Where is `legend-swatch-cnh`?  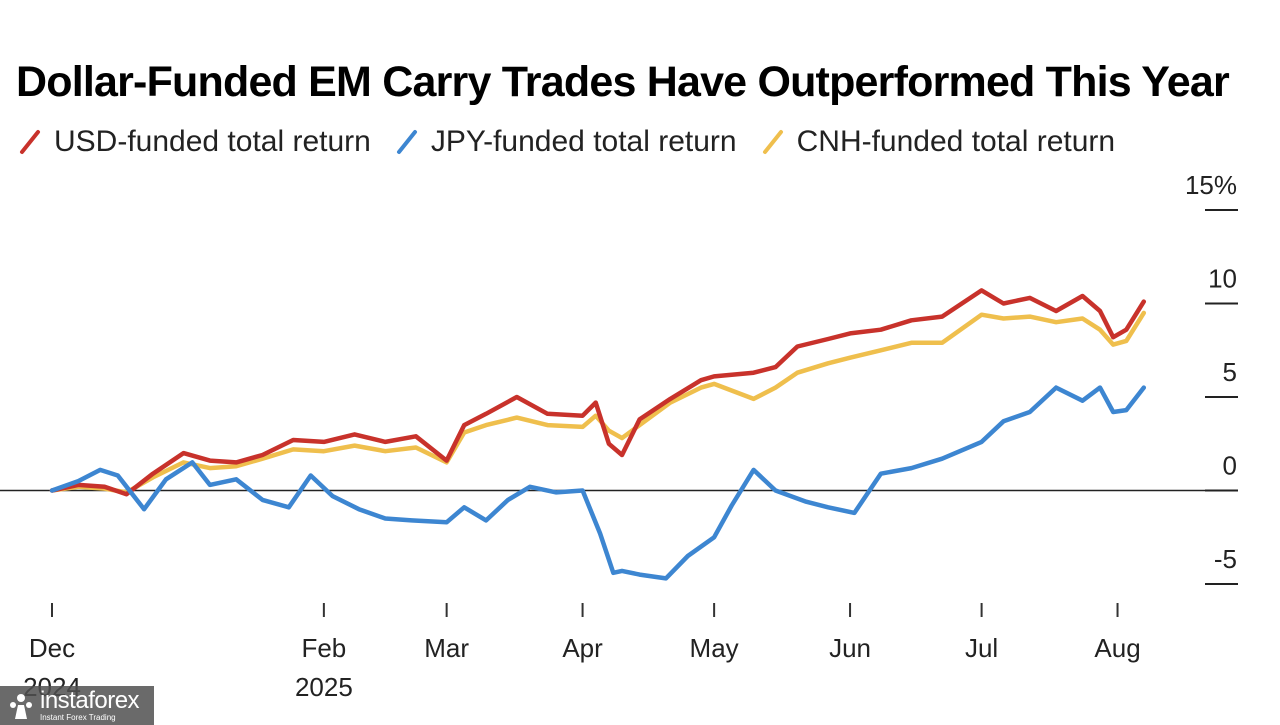
legend-swatch-cnh is located at coordinates (772, 142).